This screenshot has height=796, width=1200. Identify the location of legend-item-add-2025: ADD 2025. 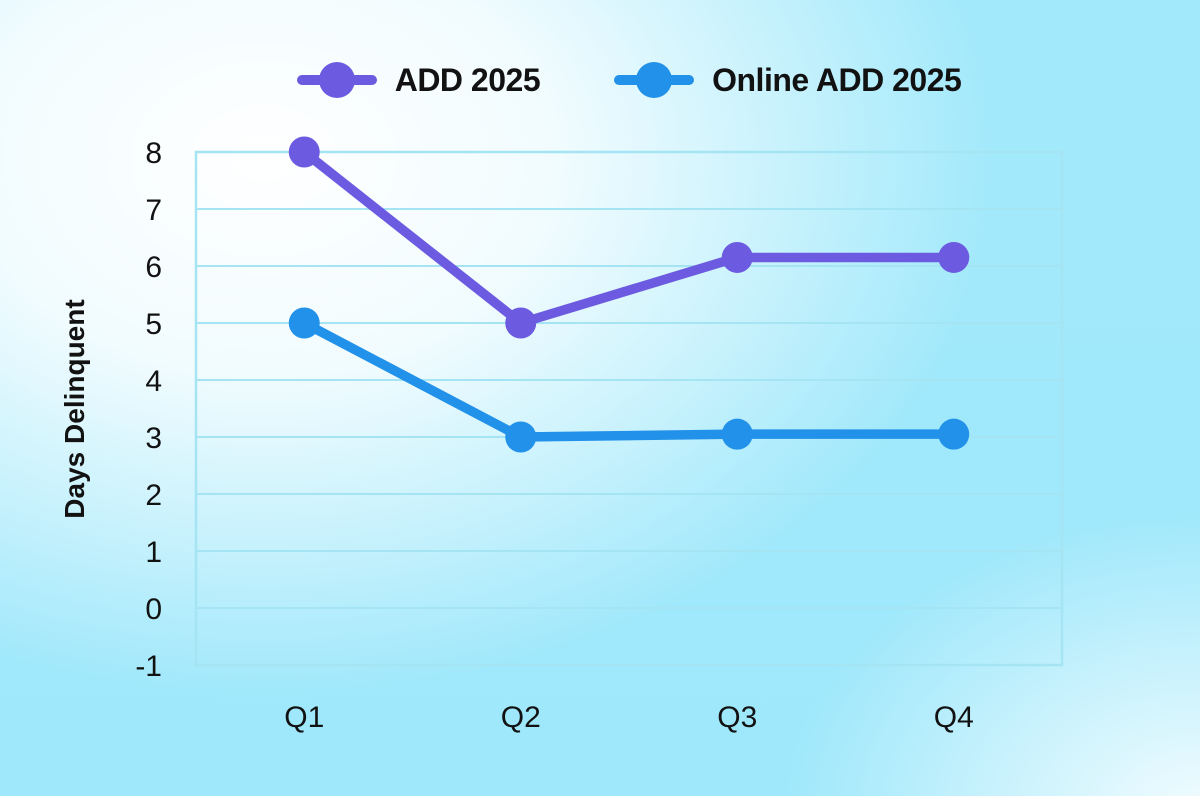
(418, 80).